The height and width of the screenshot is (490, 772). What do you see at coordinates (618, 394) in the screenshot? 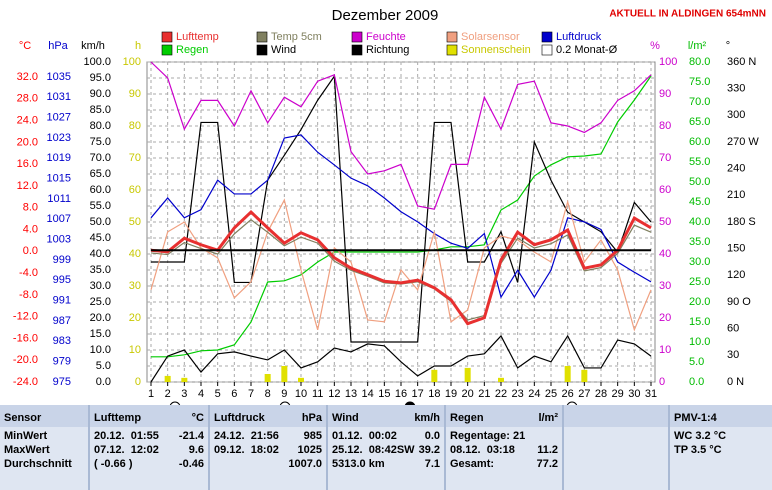
I see `x-tick-label: 29` at bounding box center [618, 394].